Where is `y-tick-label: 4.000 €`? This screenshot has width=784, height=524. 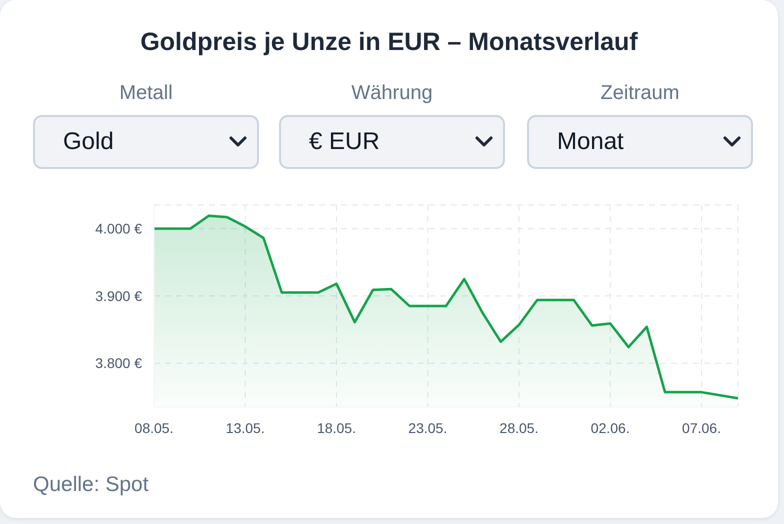
y-tick-label: 4.000 € is located at coordinates (118, 228).